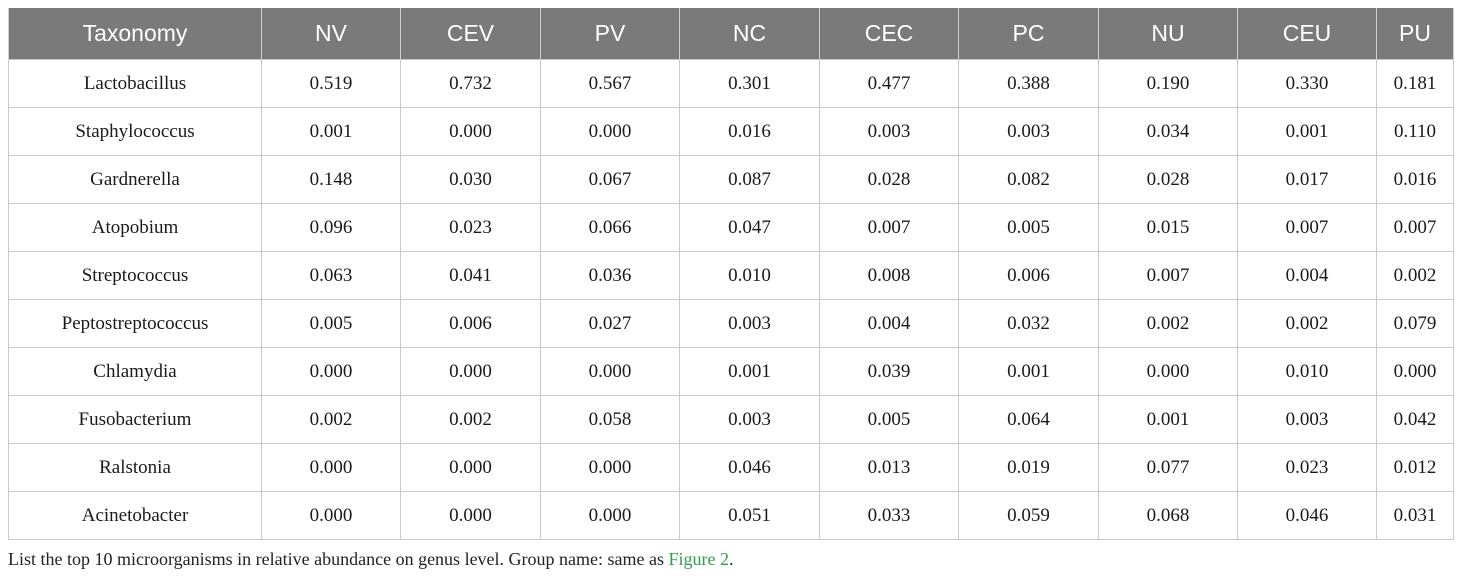 This screenshot has height=579, width=1460. I want to click on column-header-taxonomy: Taxonomy, so click(135, 34).